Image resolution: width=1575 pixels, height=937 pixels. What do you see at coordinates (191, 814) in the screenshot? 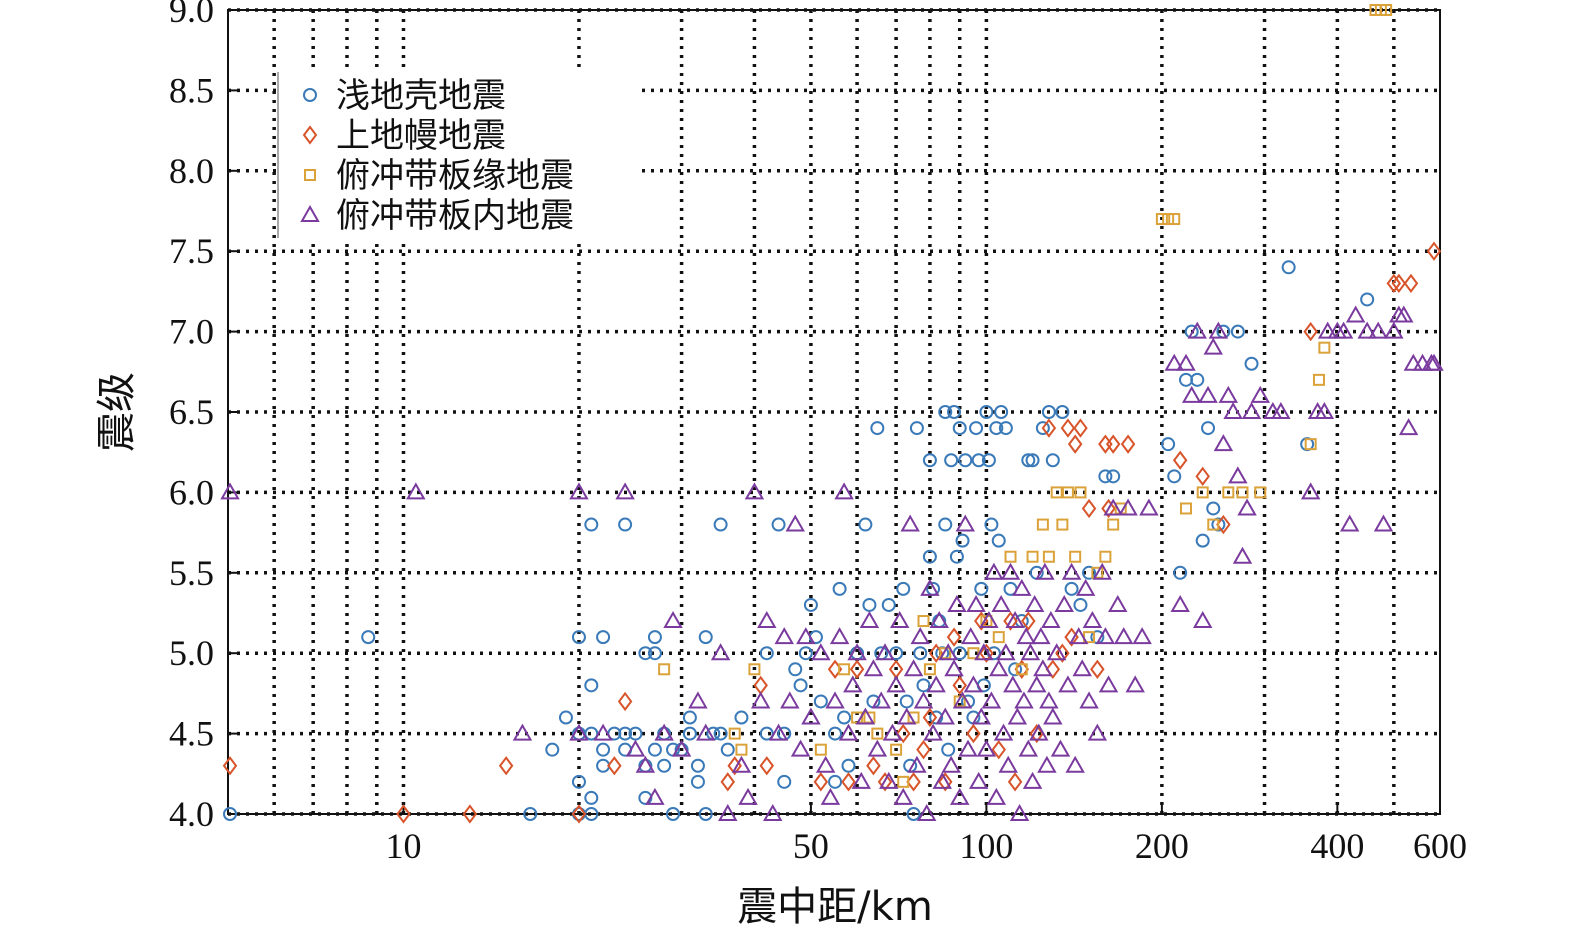
I see `y-tick-label: 4.0` at bounding box center [191, 814].